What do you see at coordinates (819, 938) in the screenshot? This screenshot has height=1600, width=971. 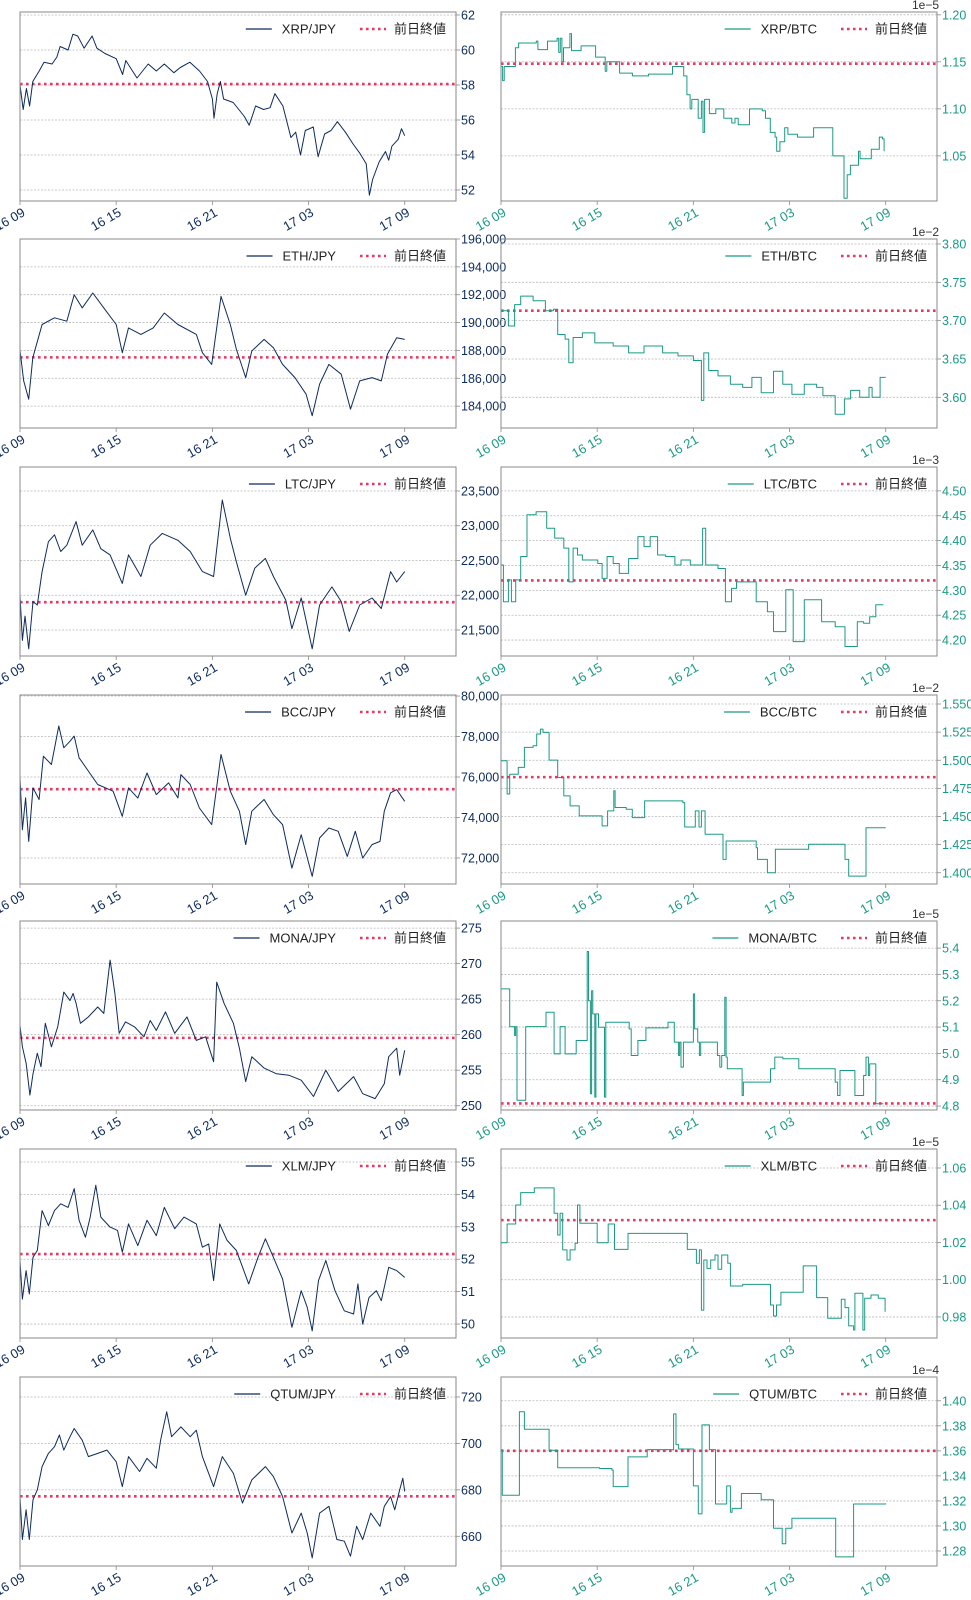 I see `legend: 前日終値 MONA/BTC` at bounding box center [819, 938].